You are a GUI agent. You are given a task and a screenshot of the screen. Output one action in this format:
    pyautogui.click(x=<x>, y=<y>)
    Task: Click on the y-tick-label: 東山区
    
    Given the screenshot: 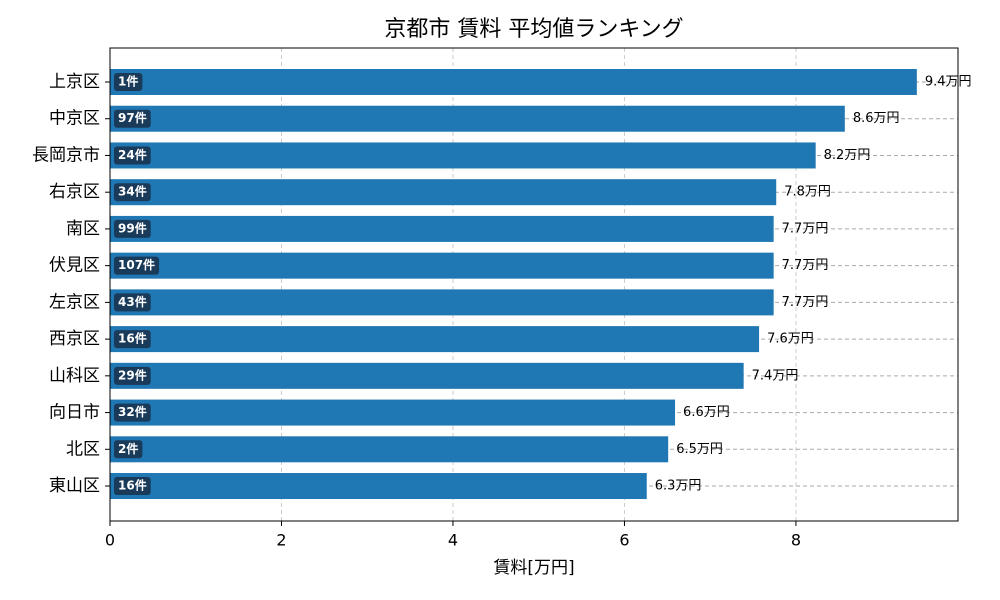 What is the action you would take?
    pyautogui.click(x=74, y=486)
    